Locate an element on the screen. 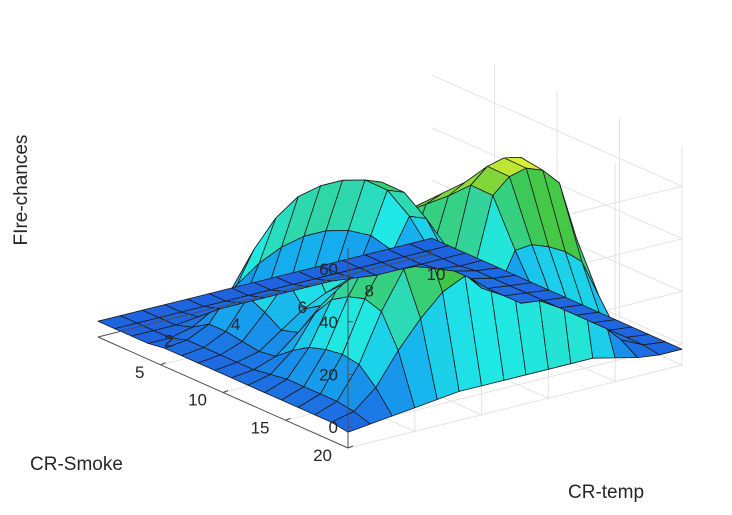 The width and height of the screenshot is (732, 515). x-axis-label: CR-temp is located at coordinates (606, 492).